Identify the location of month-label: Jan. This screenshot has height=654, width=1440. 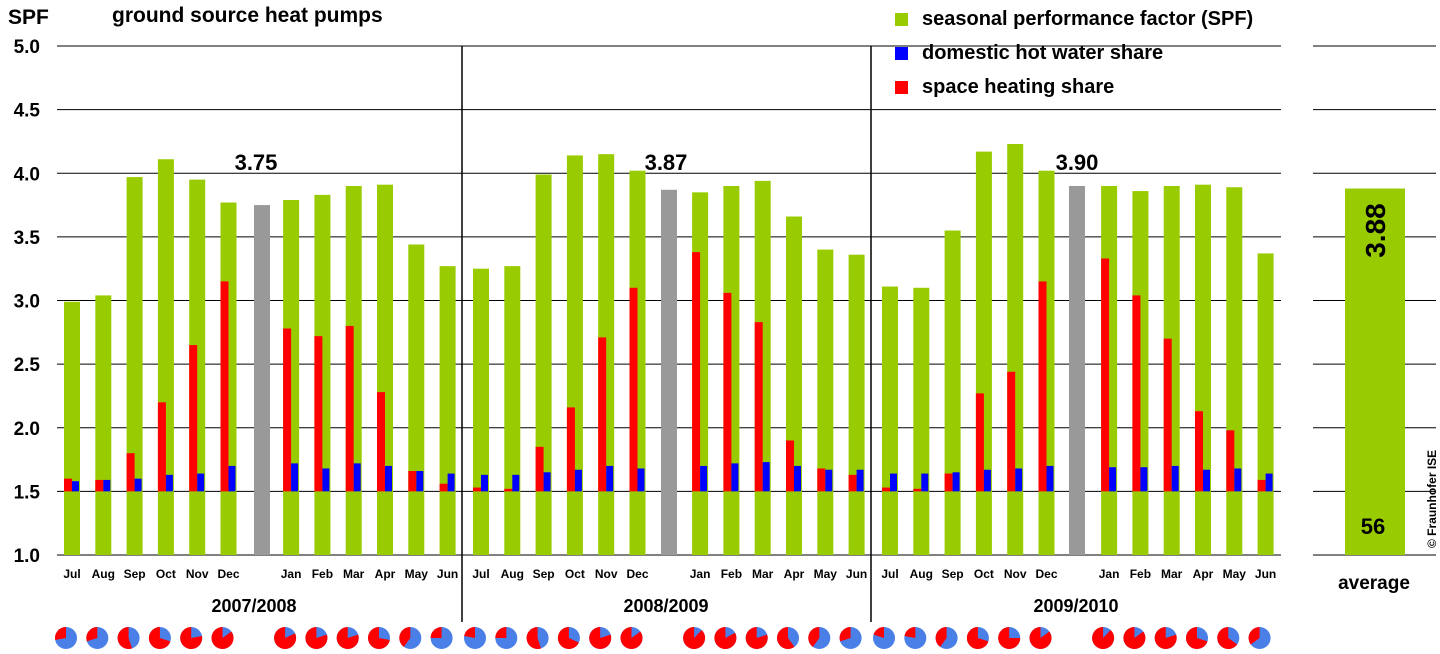
(700, 574).